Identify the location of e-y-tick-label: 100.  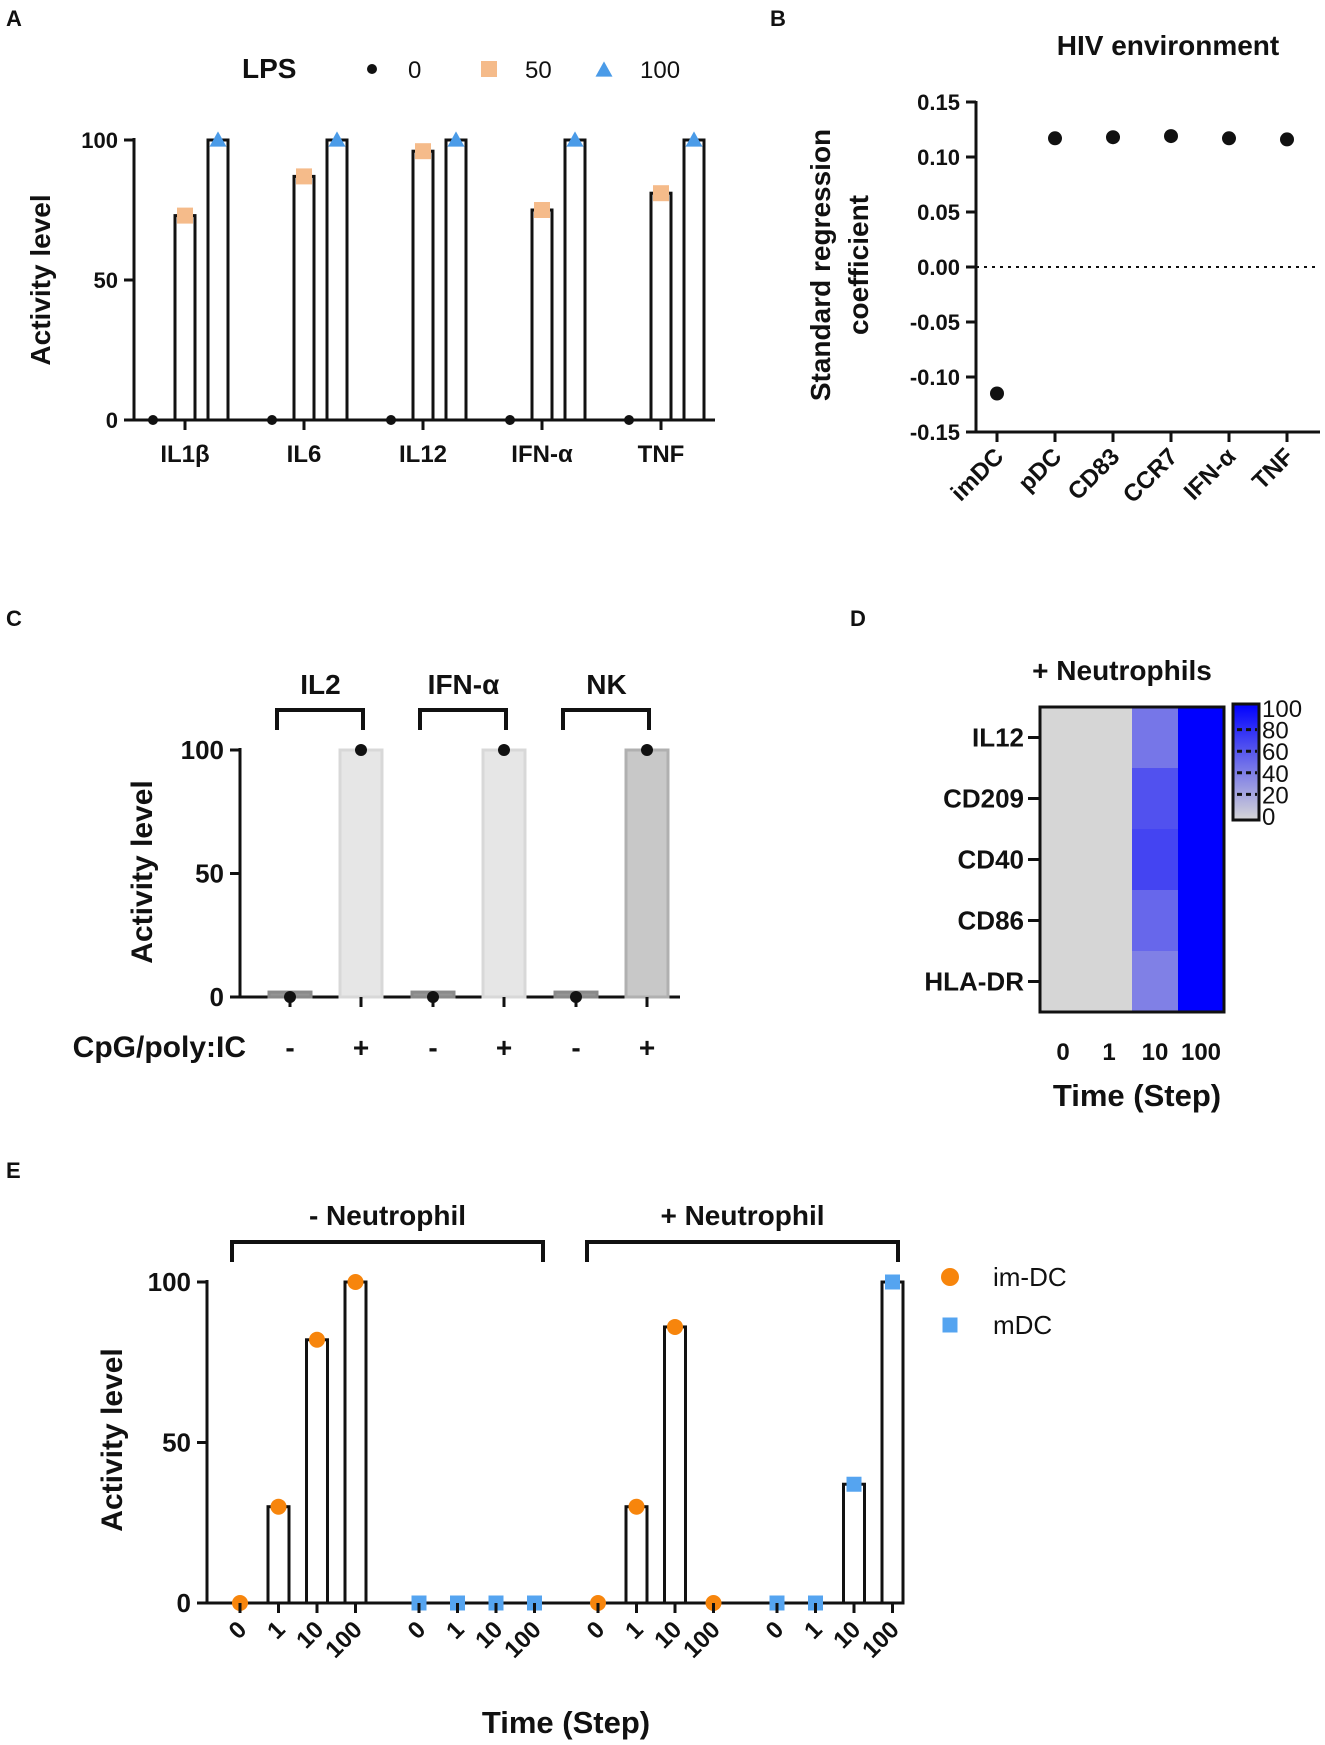
(169, 1282).